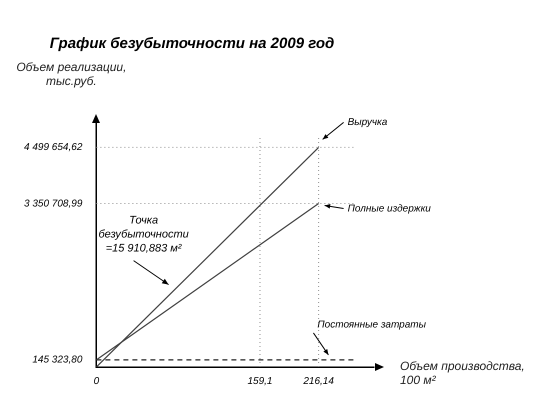 This screenshot has width=544, height=415. What do you see at coordinates (259, 381) in the screenshot?
I see `x-tick-label: 159,1` at bounding box center [259, 381].